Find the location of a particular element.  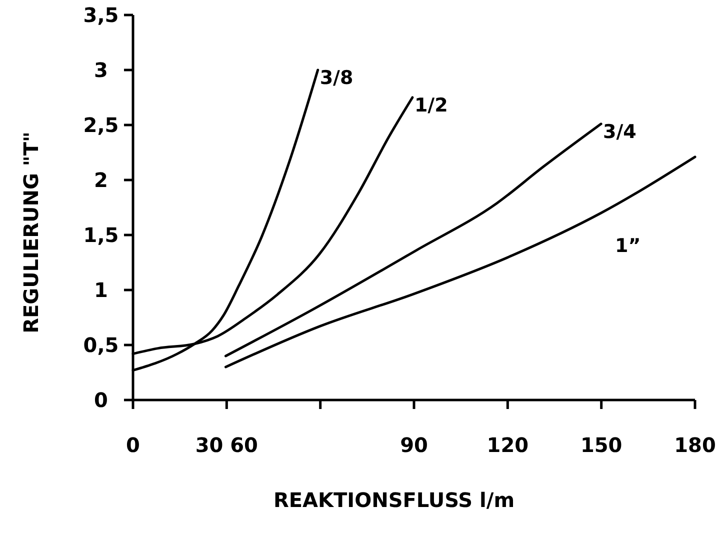

y-tick-label: 3,5 is located at coordinates (101, 15).